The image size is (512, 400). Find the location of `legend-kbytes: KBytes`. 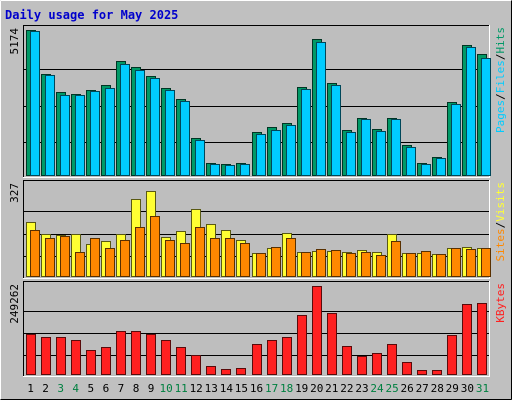

legend-kbytes: KBytes is located at coordinates (500, 303).